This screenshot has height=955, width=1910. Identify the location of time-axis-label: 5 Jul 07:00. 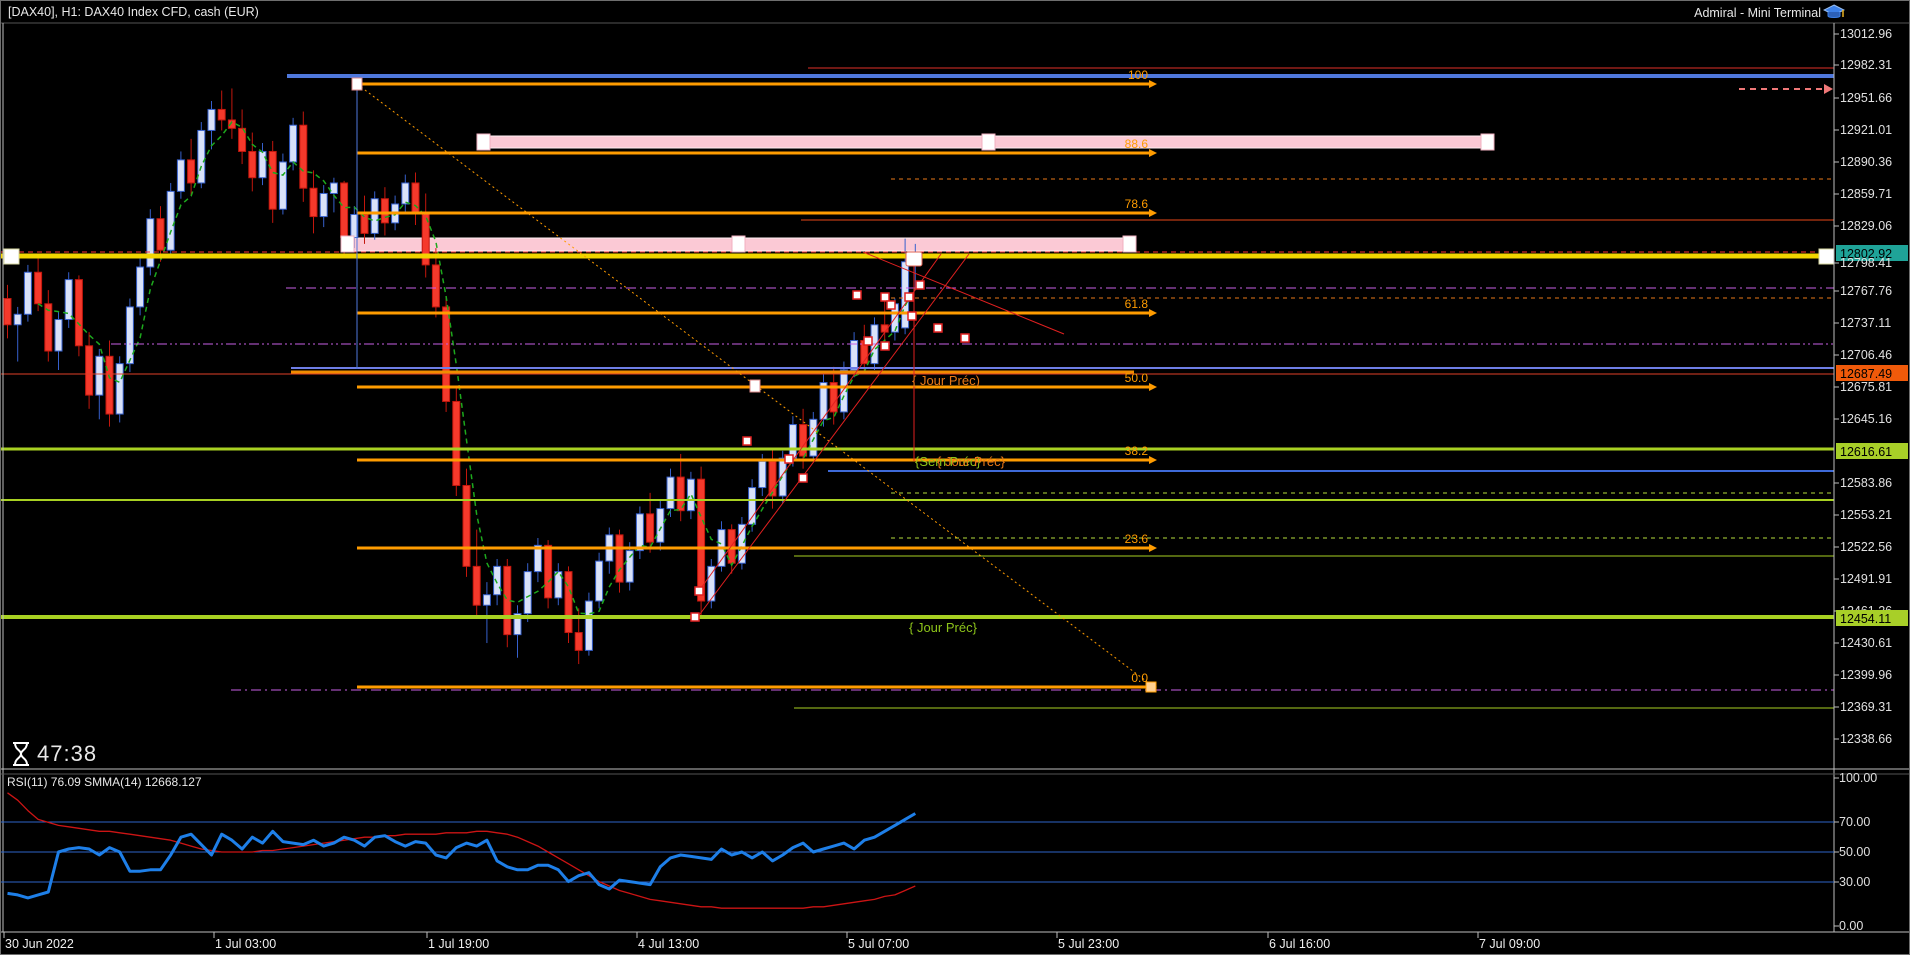
(878, 944).